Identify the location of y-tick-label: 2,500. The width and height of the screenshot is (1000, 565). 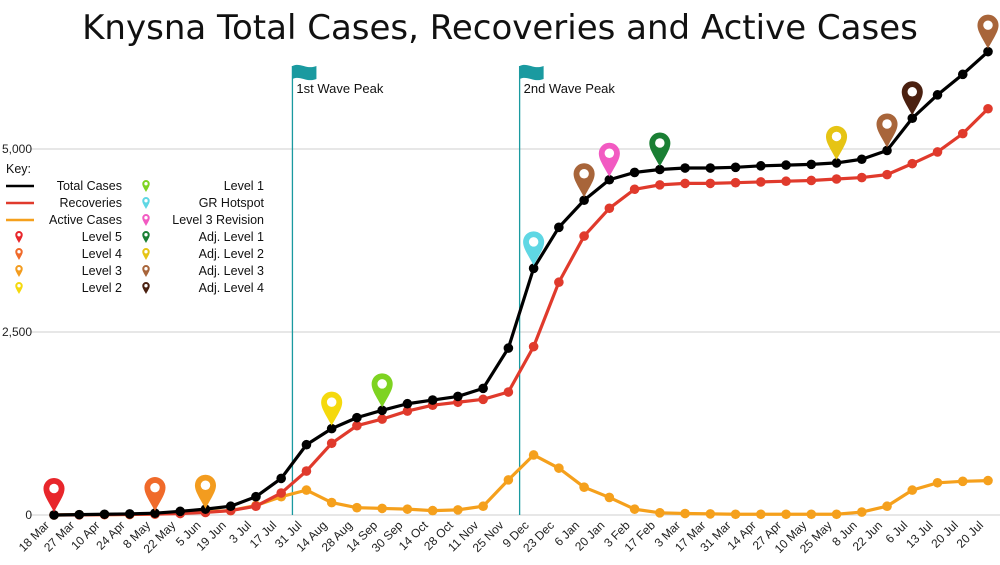
(17, 332).